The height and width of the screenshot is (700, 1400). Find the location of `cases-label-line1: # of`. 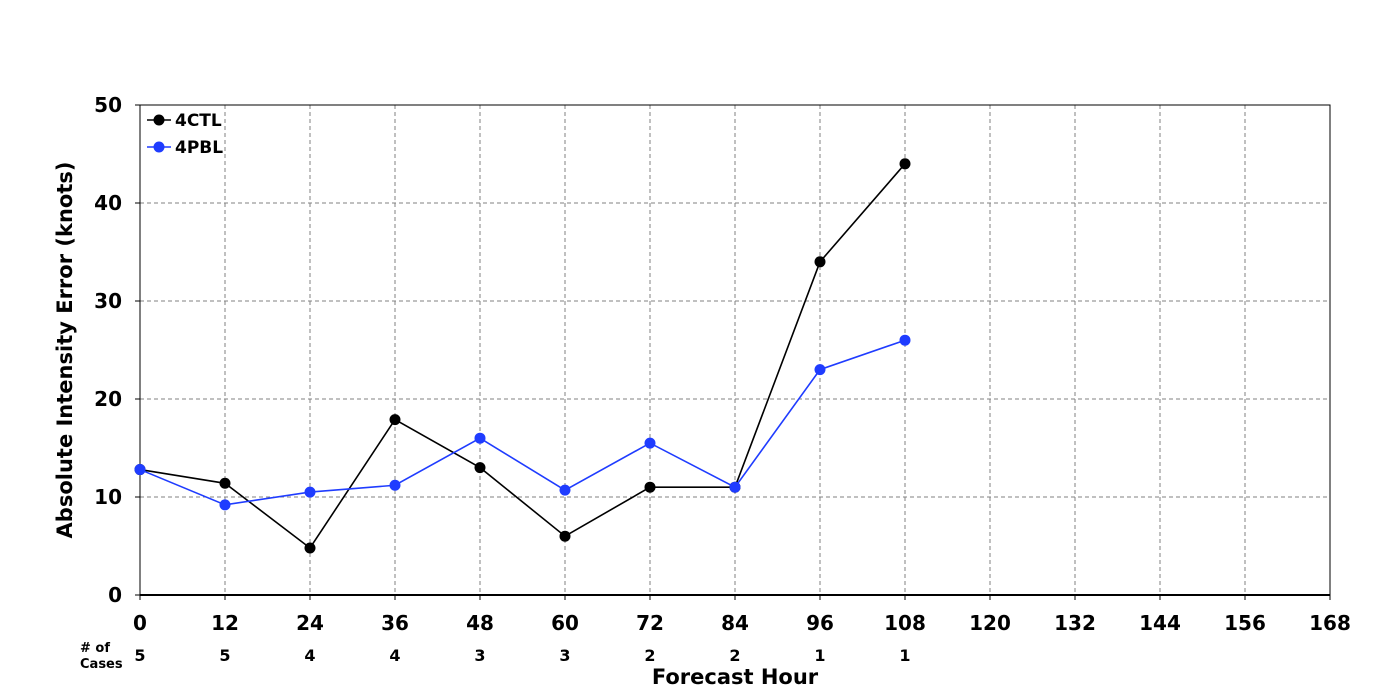

cases-label-line1: # of is located at coordinates (95, 648).